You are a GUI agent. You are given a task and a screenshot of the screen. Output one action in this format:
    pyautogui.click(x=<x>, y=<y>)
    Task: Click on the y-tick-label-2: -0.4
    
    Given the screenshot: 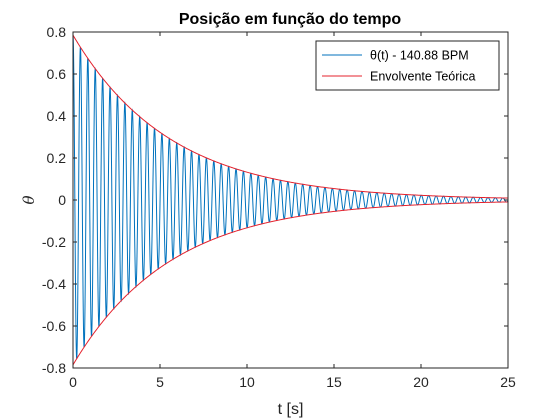 What is the action you would take?
    pyautogui.click(x=54, y=284)
    